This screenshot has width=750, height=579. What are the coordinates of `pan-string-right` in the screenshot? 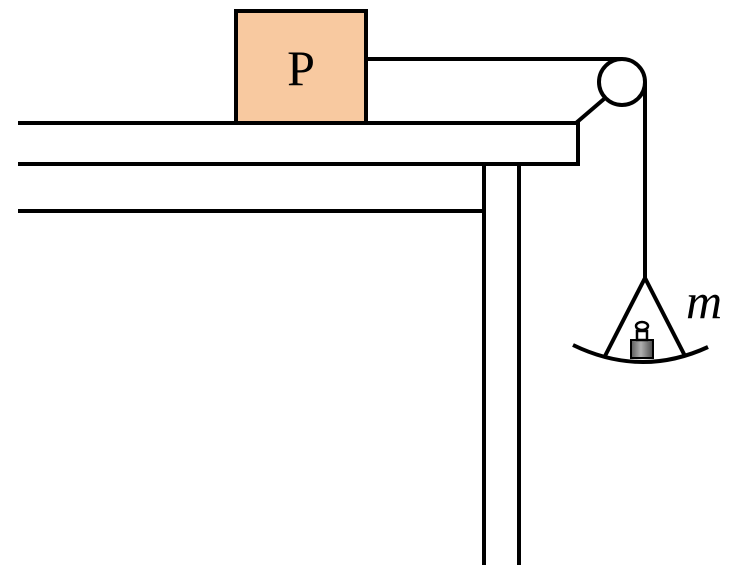 It's located at (665, 317).